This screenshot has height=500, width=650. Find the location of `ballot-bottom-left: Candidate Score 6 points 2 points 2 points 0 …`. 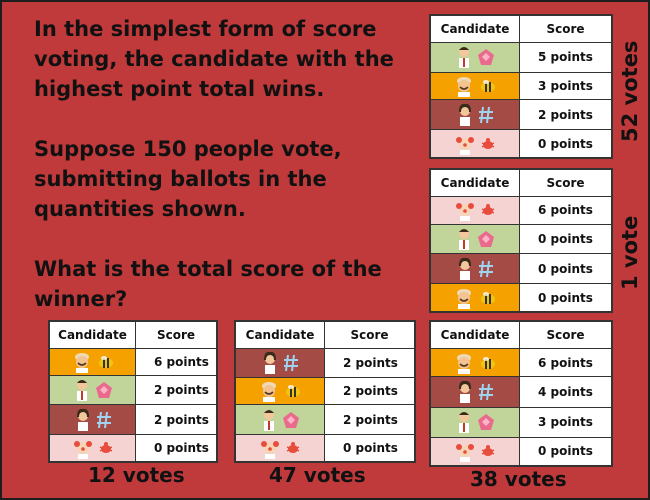

ballot-bottom-left: Candidate Score 6 points 2 points 2 points 0 … is located at coordinates (133, 391).